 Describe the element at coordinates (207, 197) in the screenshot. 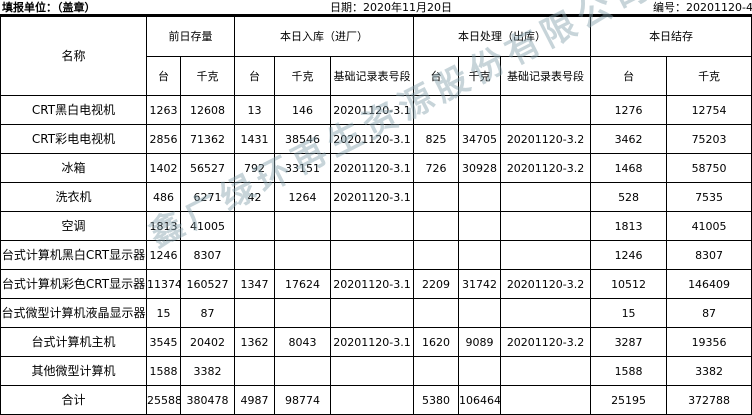

I see `cell-prev-kg: 6271` at that location.